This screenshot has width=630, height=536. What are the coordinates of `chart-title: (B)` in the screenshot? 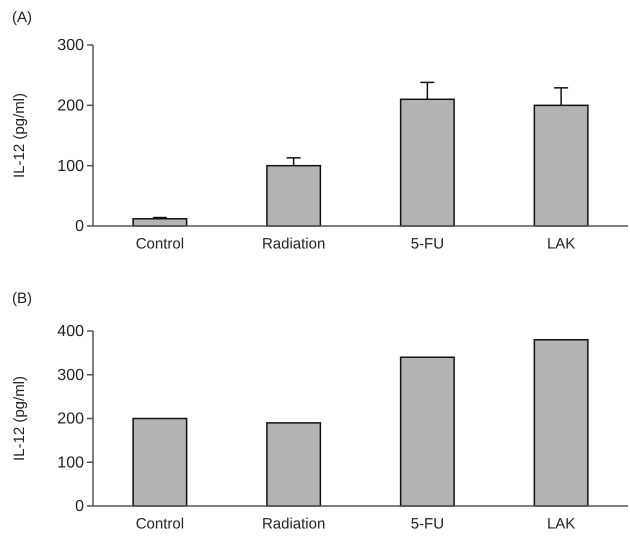 It's located at (22, 298).